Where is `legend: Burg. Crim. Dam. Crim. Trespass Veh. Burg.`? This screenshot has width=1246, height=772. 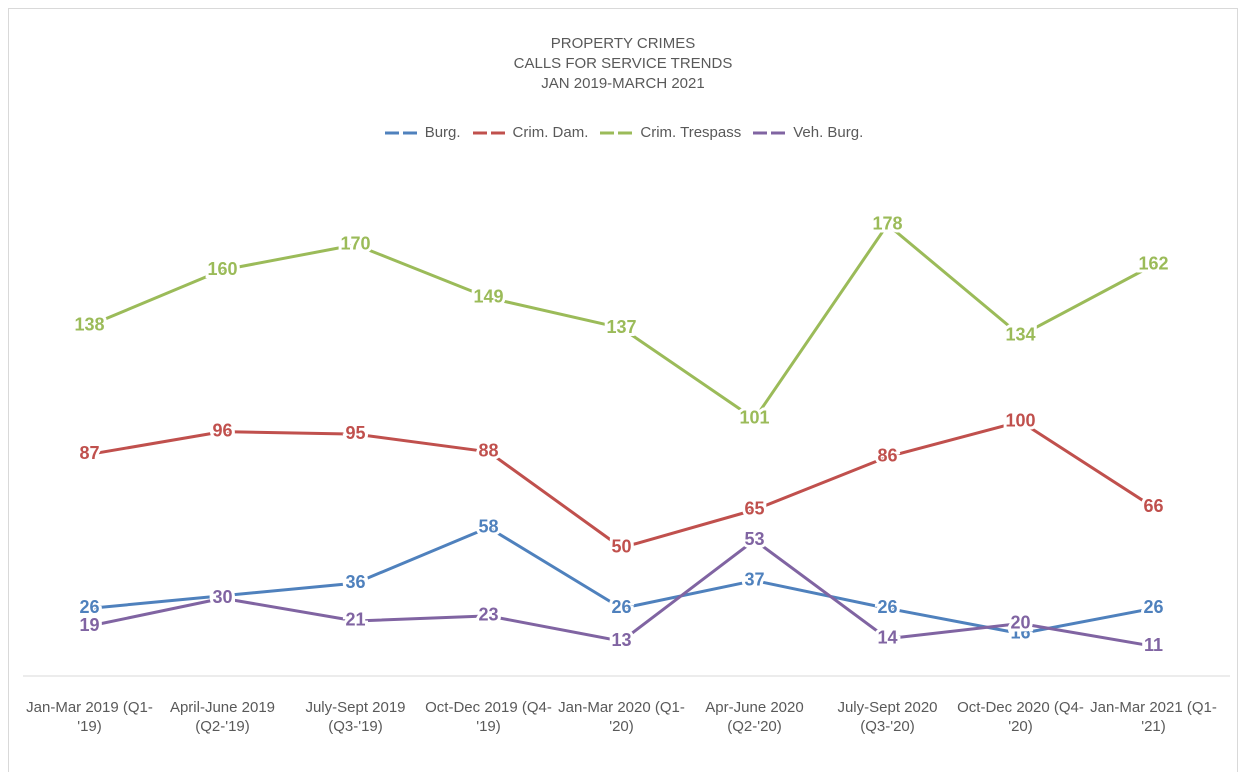
legend: Burg. Crim. Dam. Crim. Trespass Veh. Burg. is located at coordinates (623, 132).